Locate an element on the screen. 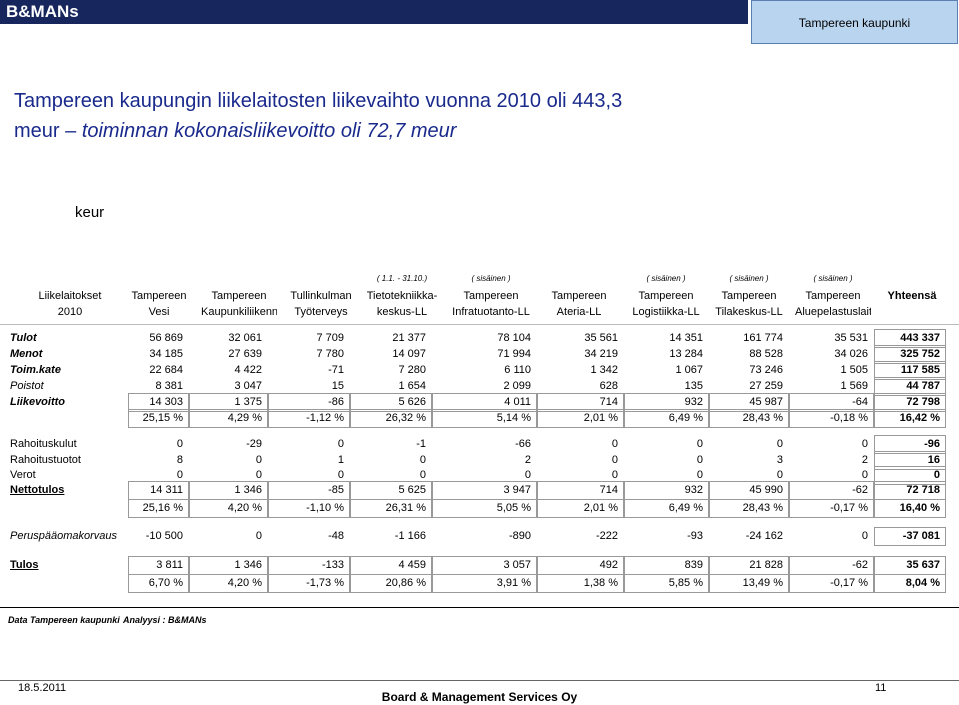 The height and width of the screenshot is (705, 959). cell-value: -133 is located at coordinates (332, 565).